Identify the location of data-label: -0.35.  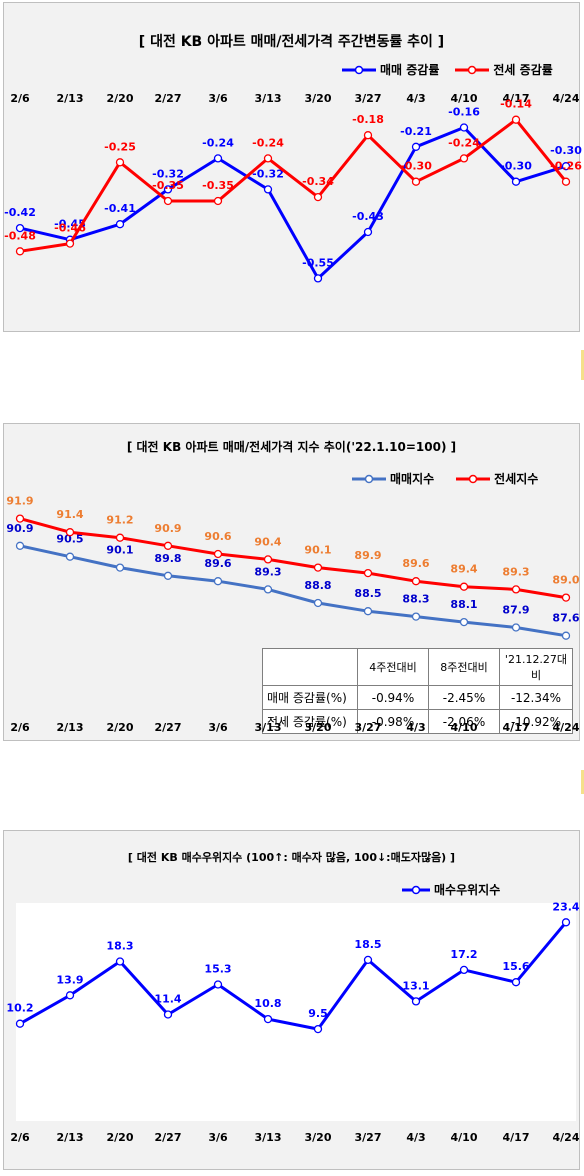
(168, 185).